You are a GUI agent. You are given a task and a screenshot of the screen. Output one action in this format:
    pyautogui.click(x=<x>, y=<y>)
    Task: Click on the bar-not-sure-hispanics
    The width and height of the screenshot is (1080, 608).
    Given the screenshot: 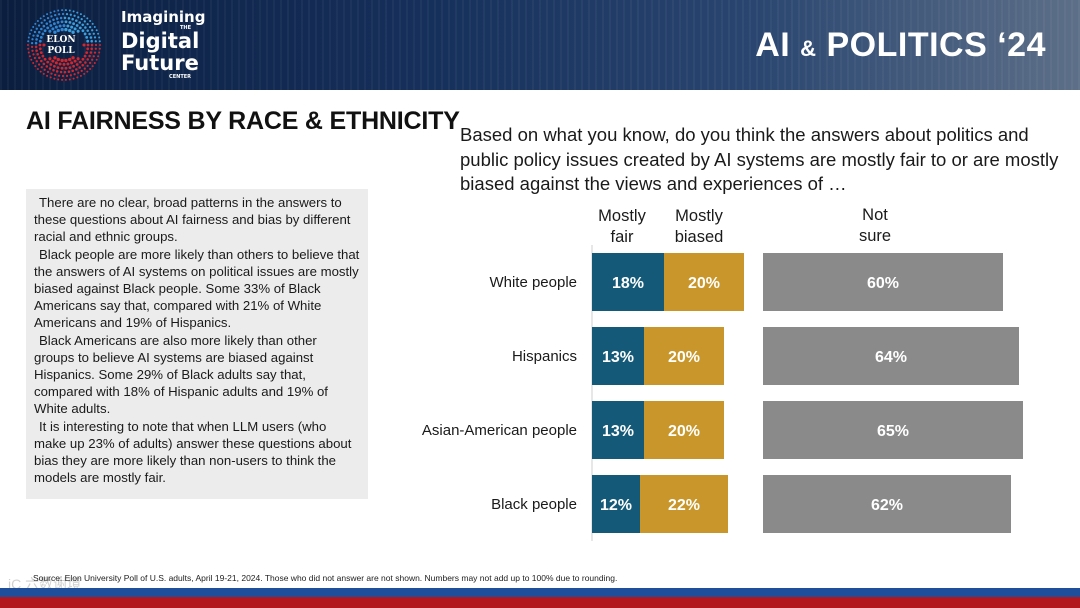 What is the action you would take?
    pyautogui.click(x=891, y=356)
    